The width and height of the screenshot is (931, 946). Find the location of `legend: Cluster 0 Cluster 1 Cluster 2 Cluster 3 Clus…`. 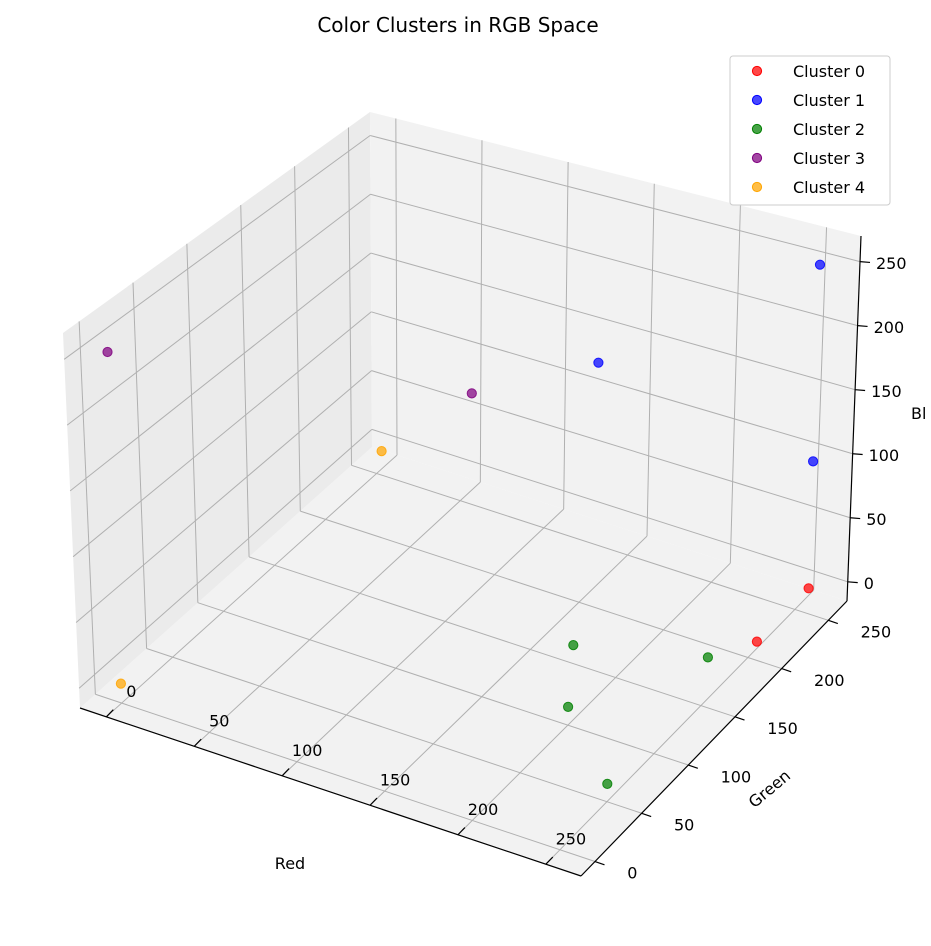

legend: Cluster 0 Cluster 1 Cluster 2 Cluster 3 Clus… is located at coordinates (810, 130).